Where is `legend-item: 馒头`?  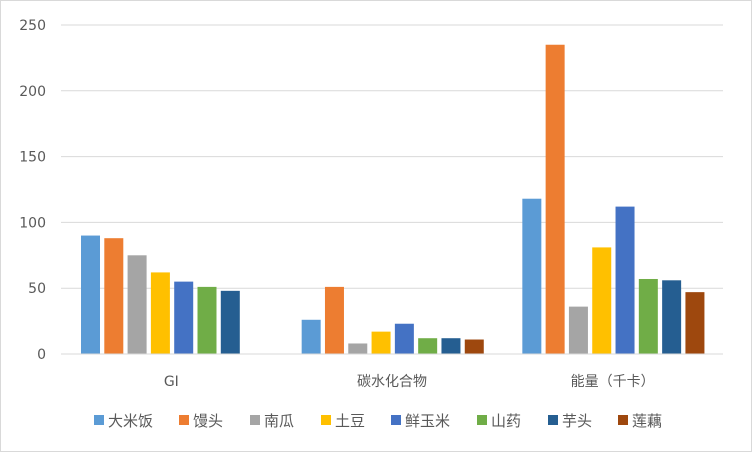
legend-item: 馒头 is located at coordinates (201, 421).